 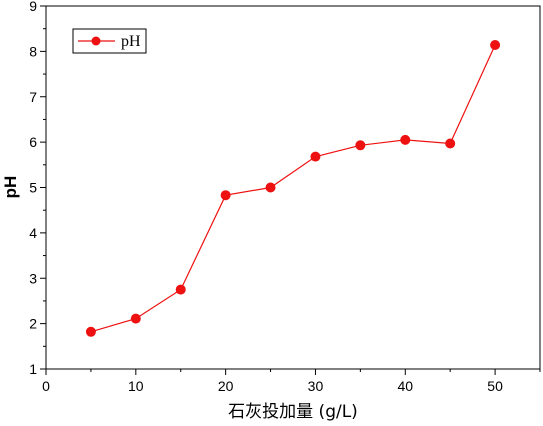 I want to click on y-tick-label: 9, so click(x=33, y=7).